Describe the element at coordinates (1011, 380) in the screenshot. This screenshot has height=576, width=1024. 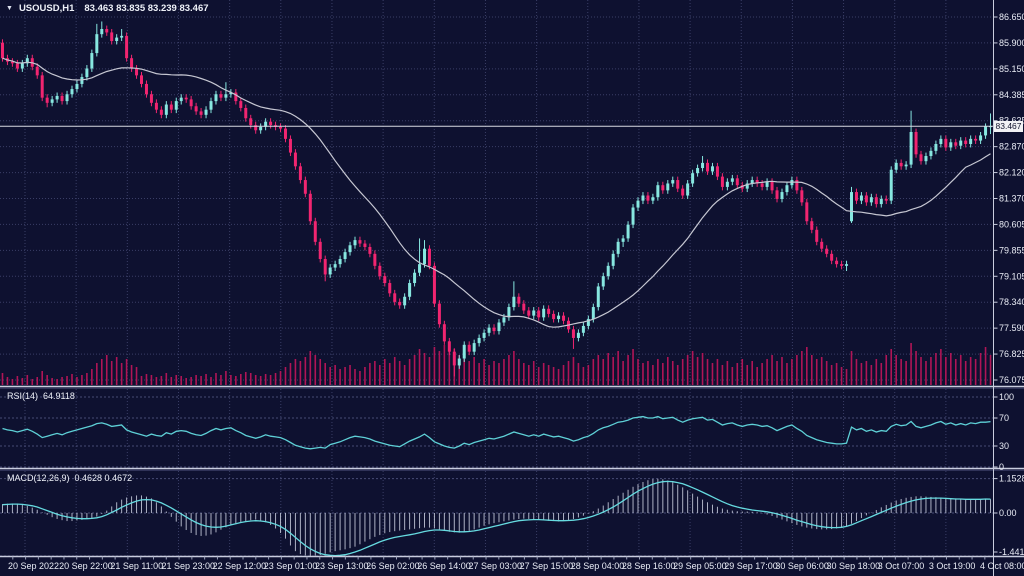
I see `price-axis-label: 76.075` at that location.